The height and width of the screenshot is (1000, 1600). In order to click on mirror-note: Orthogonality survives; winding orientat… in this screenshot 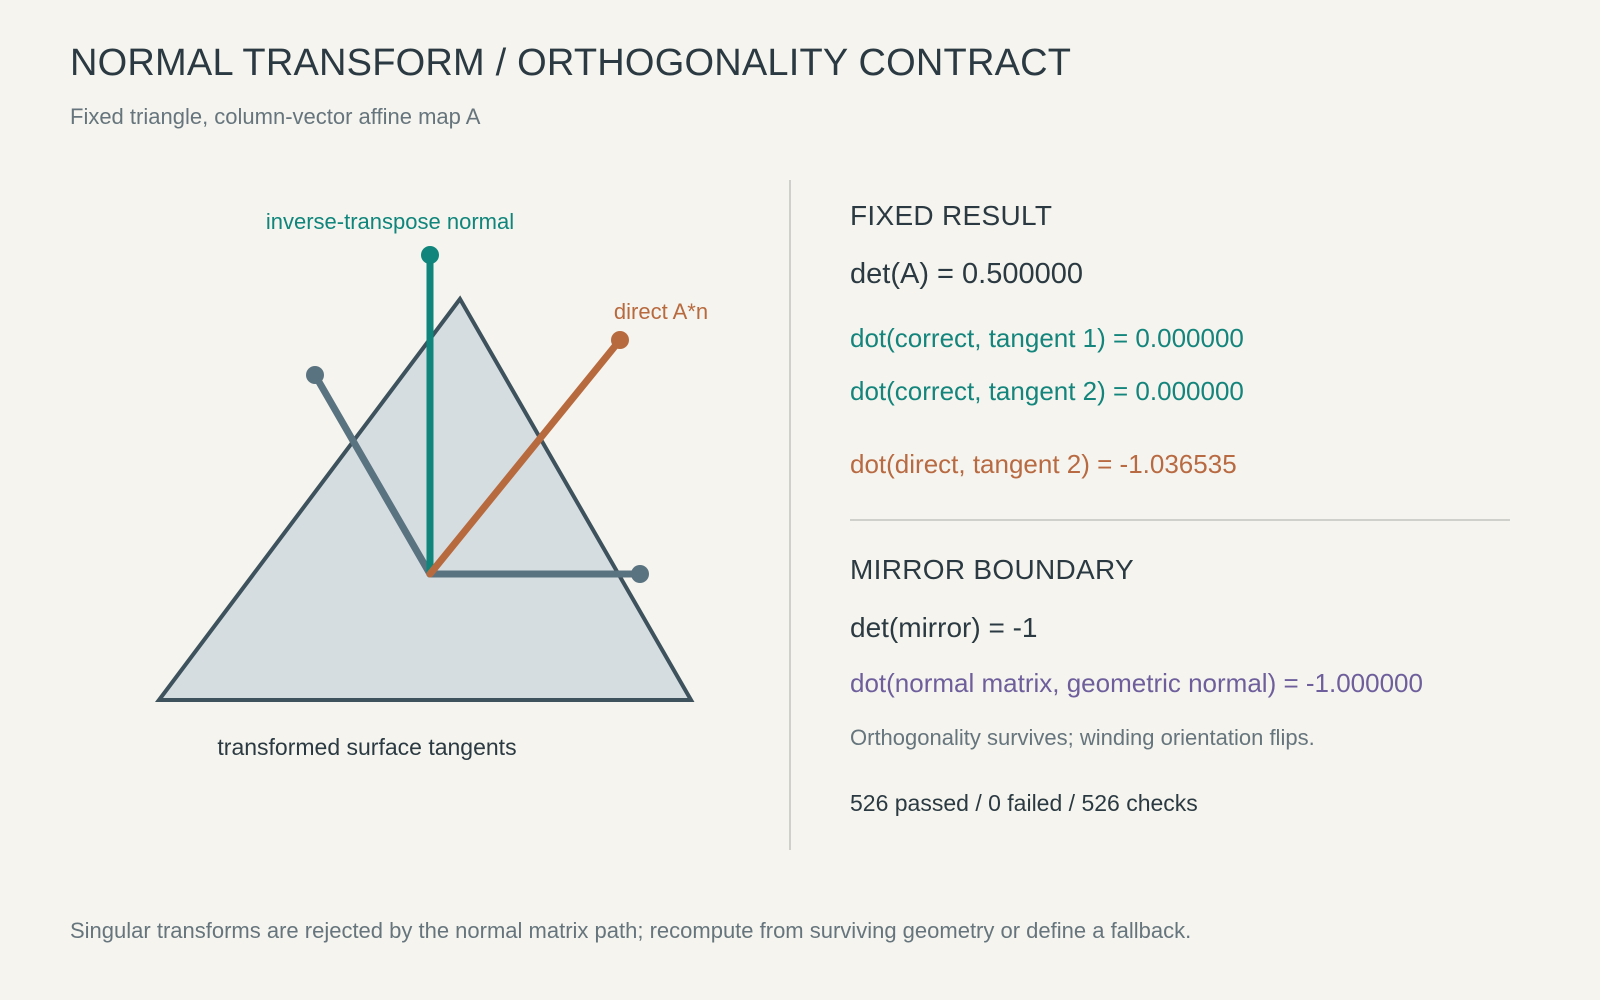, I will do `click(1082, 737)`.